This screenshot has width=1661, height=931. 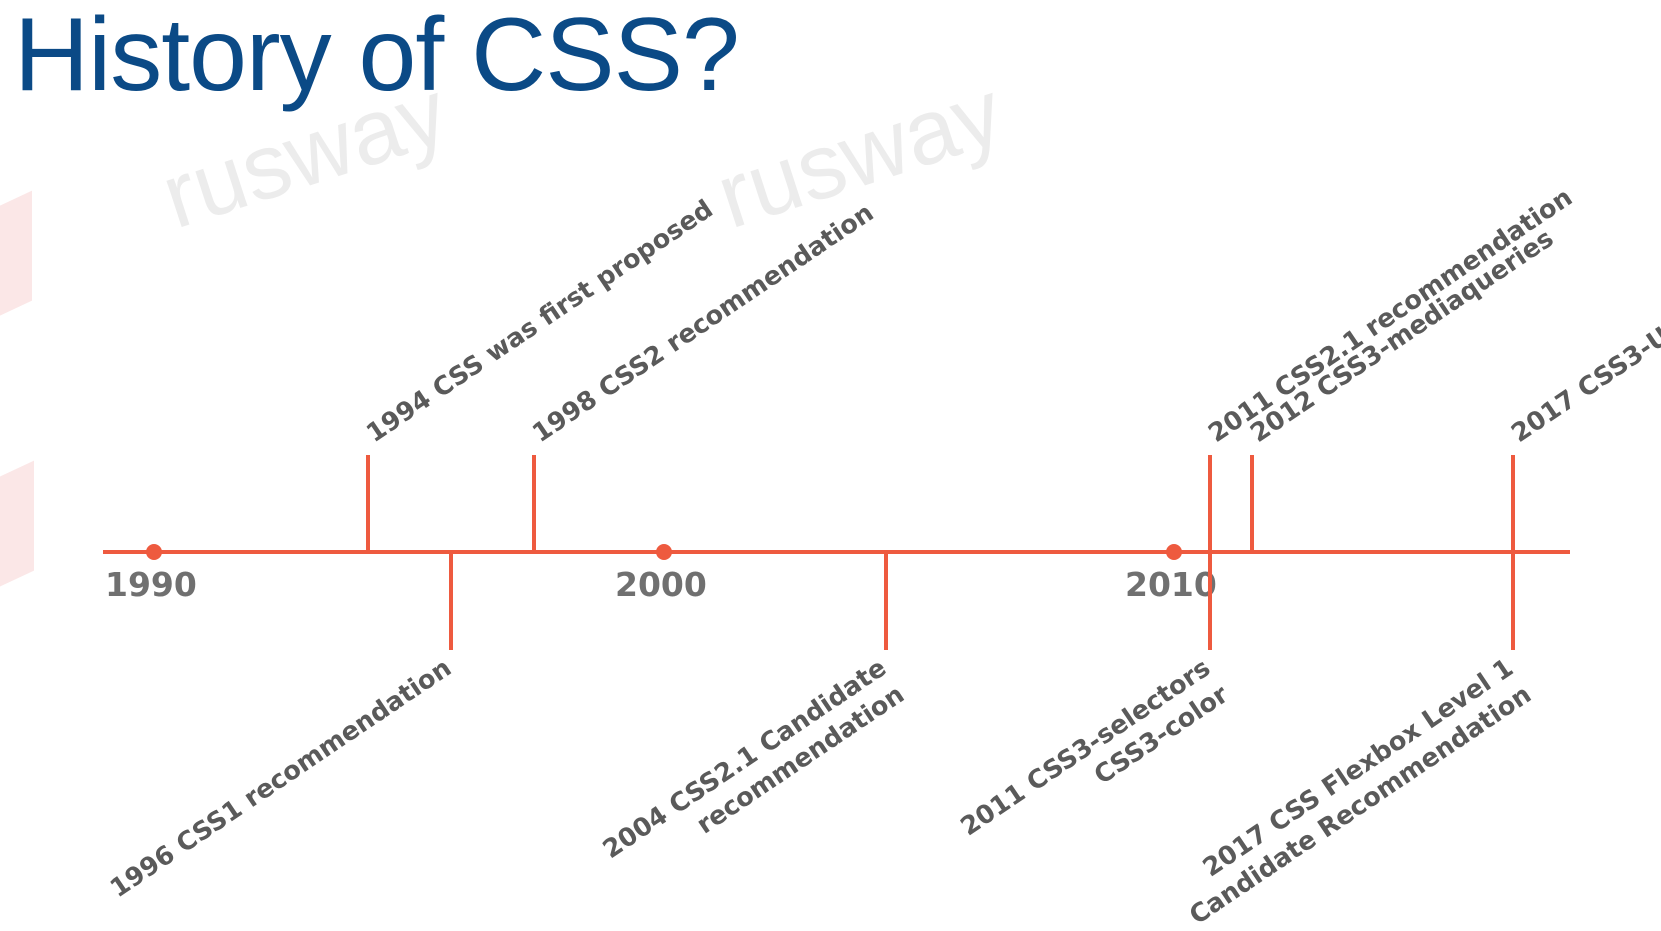 I want to click on event-label-group: 2011 CSS2.1 recommendation, so click(x=1390, y=315).